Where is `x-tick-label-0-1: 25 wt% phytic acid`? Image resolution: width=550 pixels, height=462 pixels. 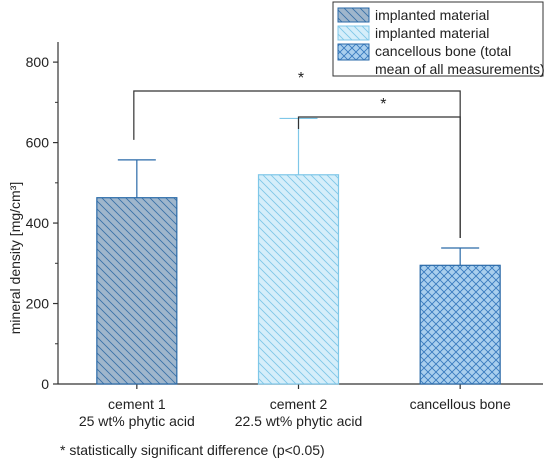 x-tick-label-0-1: 25 wt% phytic acid is located at coordinates (137, 421).